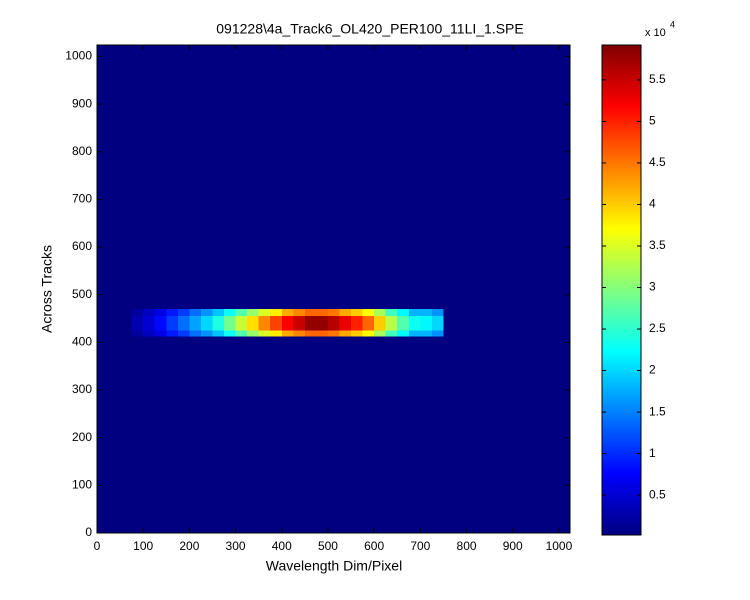  What do you see at coordinates (652, 204) in the screenshot?
I see `colorbar-tick-label: 4` at bounding box center [652, 204].